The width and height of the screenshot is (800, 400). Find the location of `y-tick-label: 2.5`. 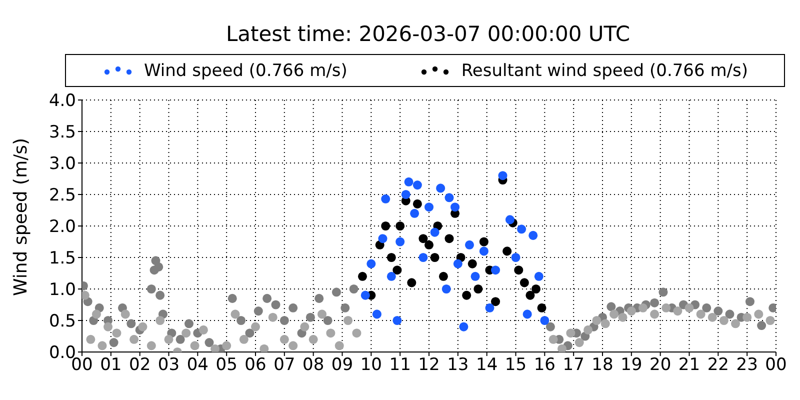

y-tick-label: 2.5 is located at coordinates (62, 196).